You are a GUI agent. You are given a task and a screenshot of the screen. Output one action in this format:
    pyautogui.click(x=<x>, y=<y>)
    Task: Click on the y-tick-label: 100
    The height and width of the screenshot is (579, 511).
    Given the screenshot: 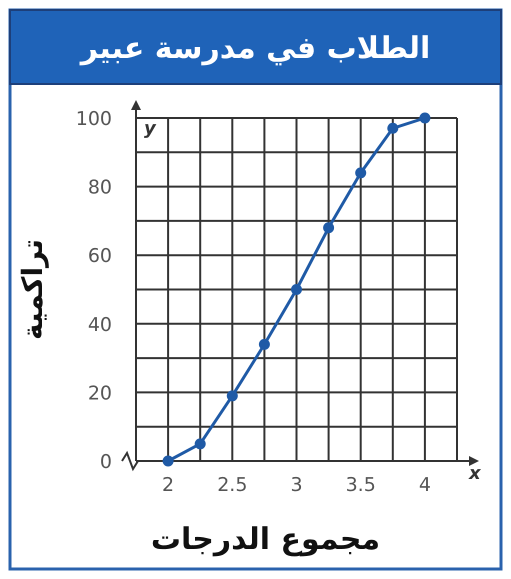 What is the action you would take?
    pyautogui.click(x=94, y=119)
    